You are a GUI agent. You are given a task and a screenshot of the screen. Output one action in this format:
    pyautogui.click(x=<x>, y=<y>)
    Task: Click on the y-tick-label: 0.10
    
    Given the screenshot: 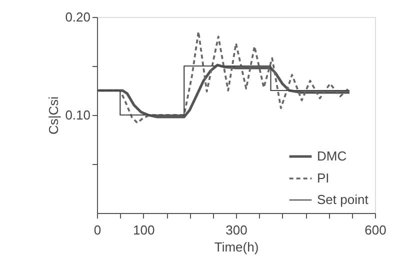 What is the action you would take?
    pyautogui.click(x=77, y=115)
    